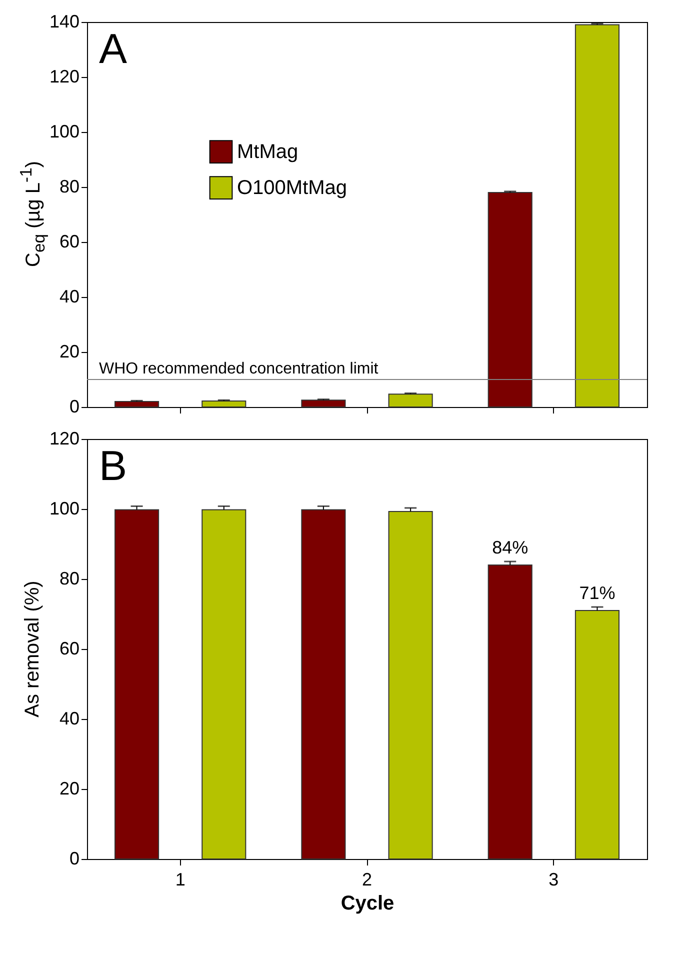 Image resolution: width=688 pixels, height=954 pixels. What do you see at coordinates (292, 187) in the screenshot?
I see `legend-label: O100MtMag` at bounding box center [292, 187].